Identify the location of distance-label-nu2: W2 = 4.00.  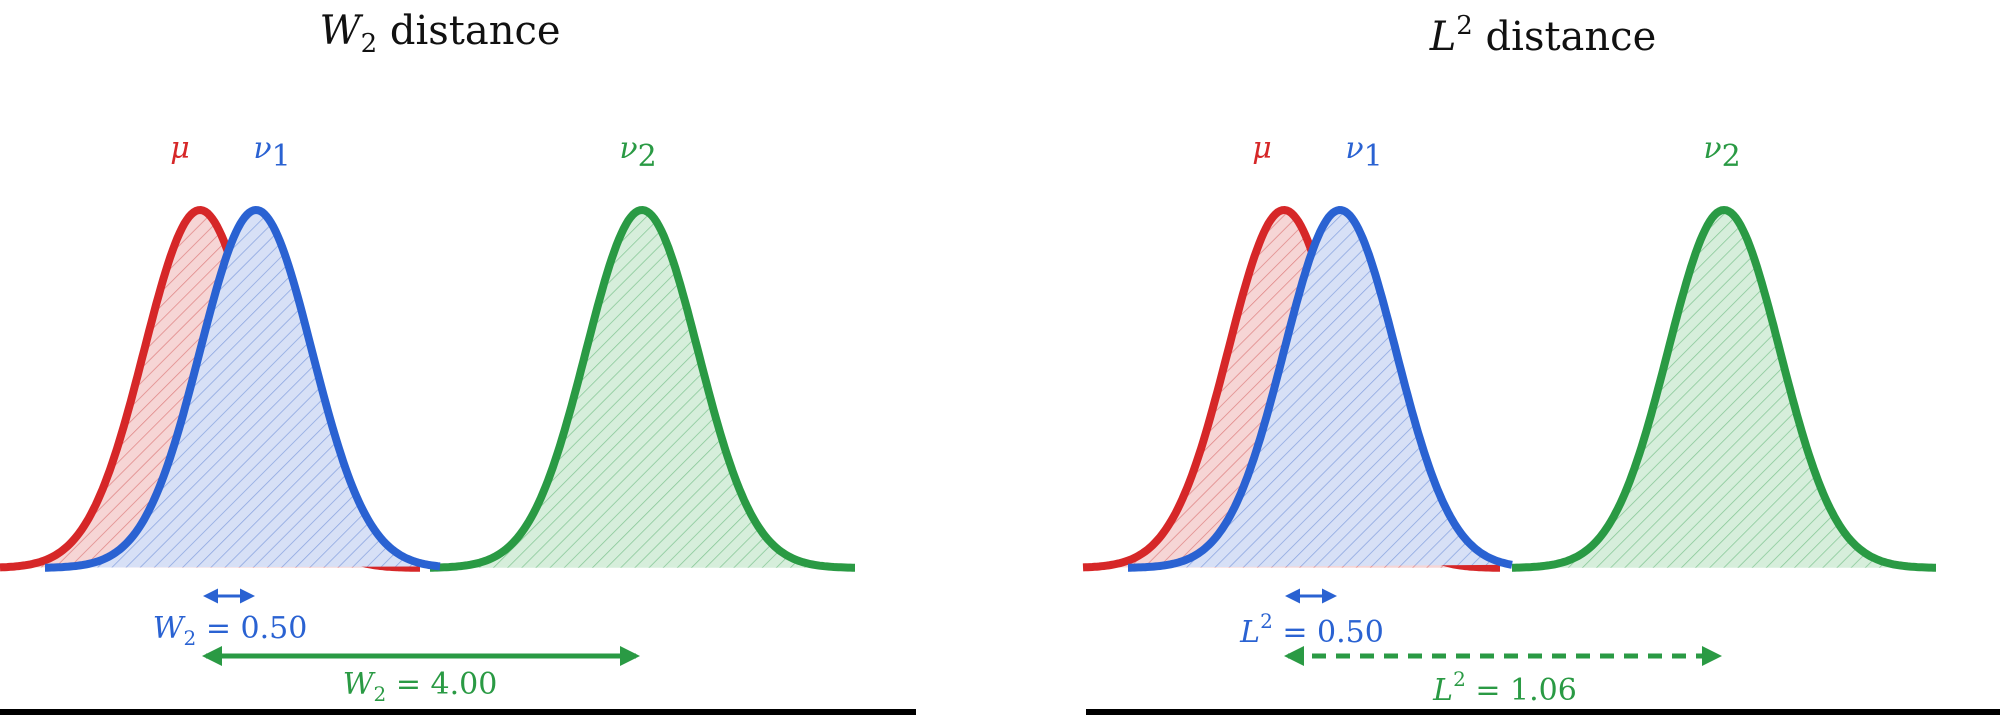
(420, 686).